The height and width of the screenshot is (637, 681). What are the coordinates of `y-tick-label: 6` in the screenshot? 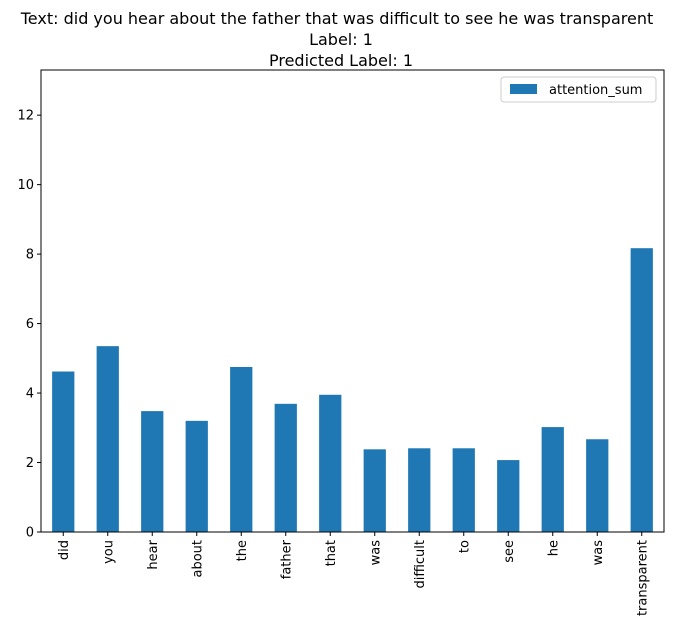 It's located at (30, 324).